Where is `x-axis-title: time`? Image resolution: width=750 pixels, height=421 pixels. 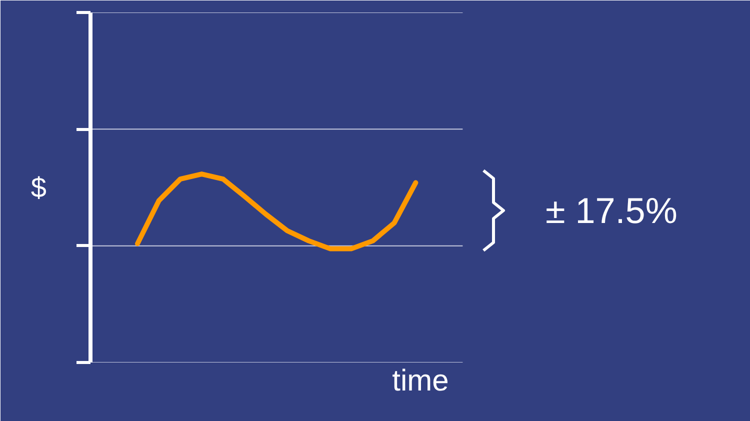 x-axis-title: time is located at coordinates (420, 381).